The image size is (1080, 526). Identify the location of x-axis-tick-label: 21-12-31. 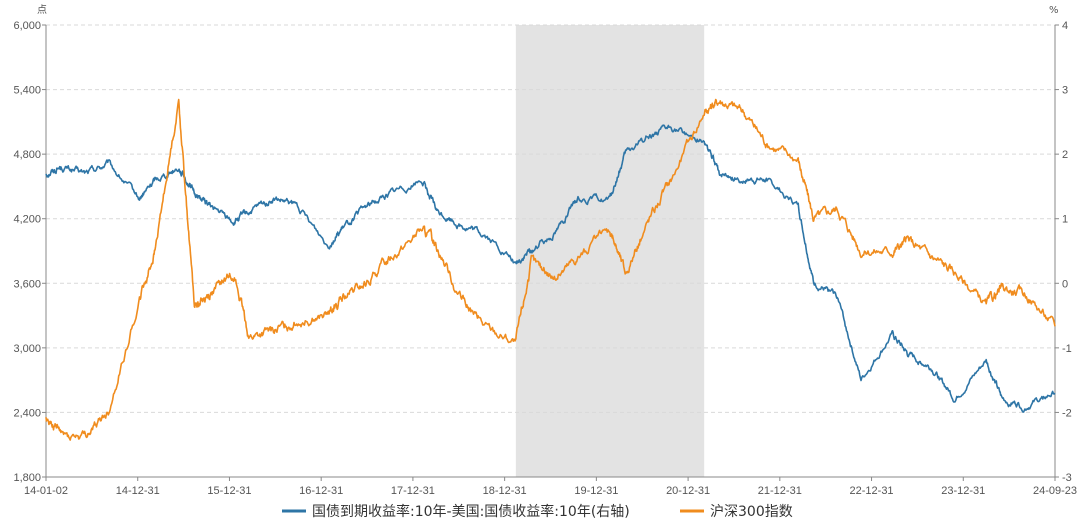
(780, 491).